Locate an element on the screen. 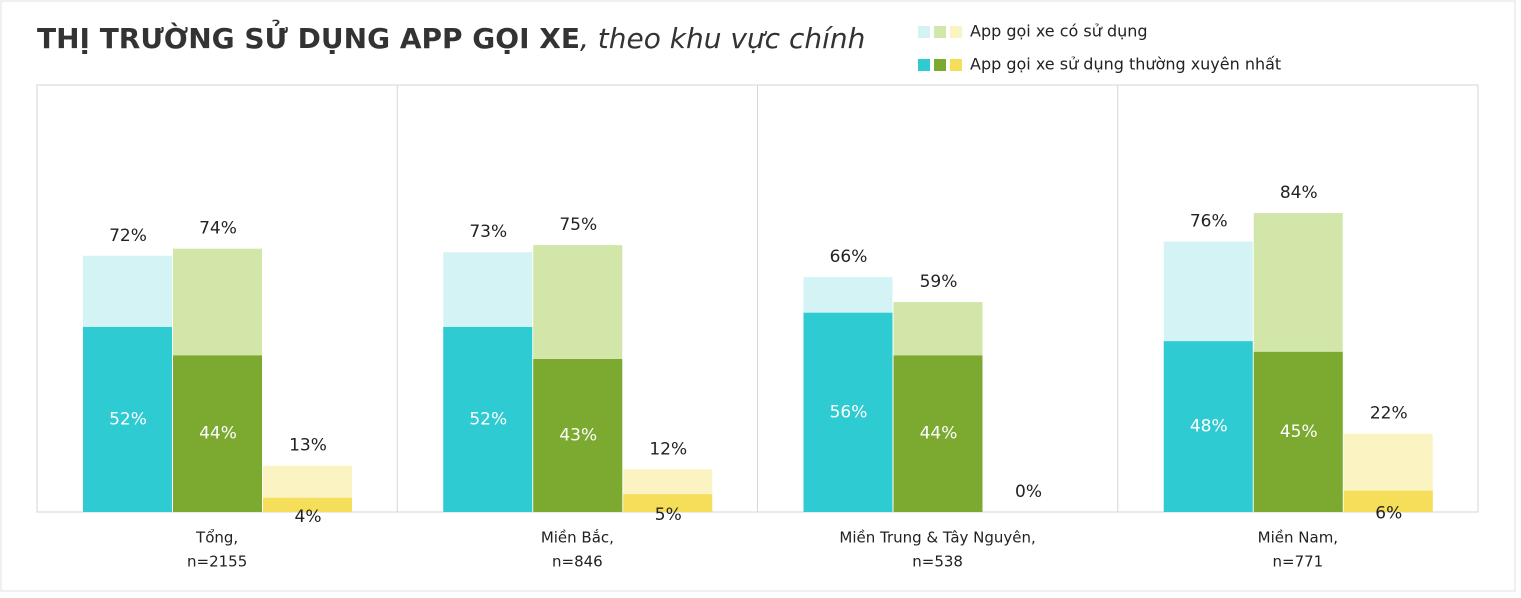  value-label: 43% is located at coordinates (578, 435).